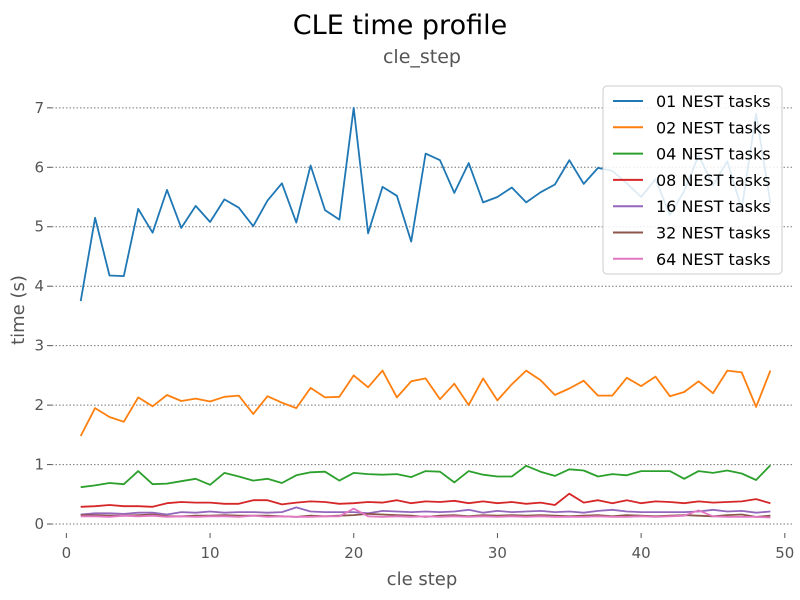 The height and width of the screenshot is (600, 800). What do you see at coordinates (422, 57) in the screenshot?
I see `chart-subtitle: cle_step` at bounding box center [422, 57].